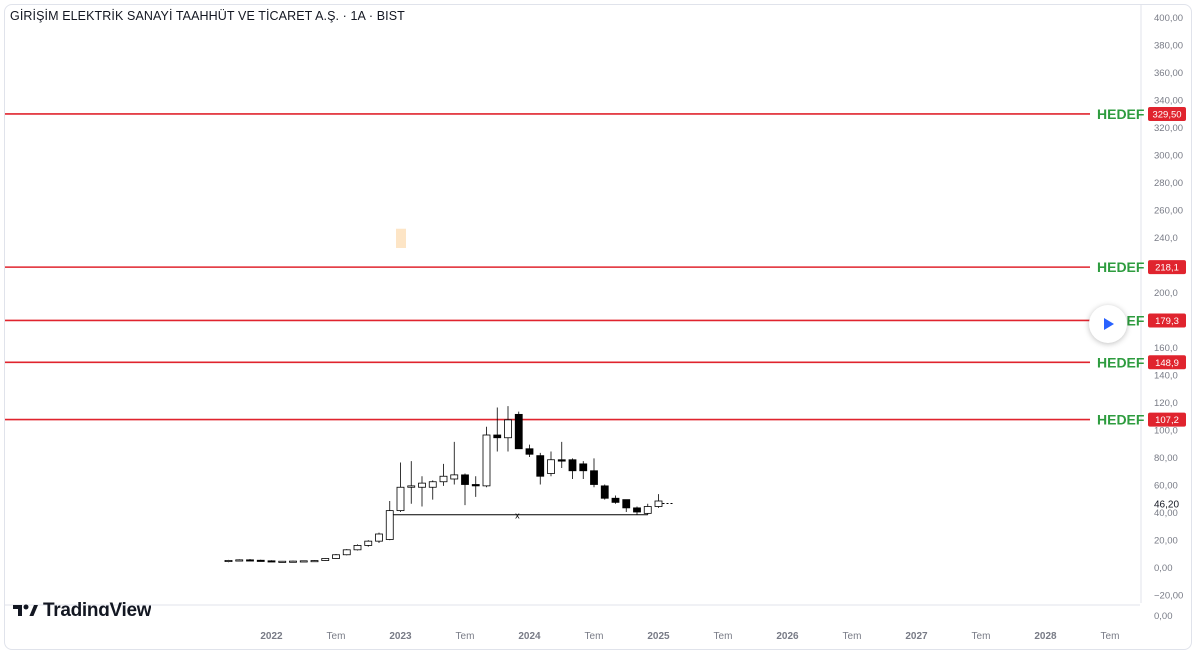 This screenshot has height=660, width=1200. What do you see at coordinates (1166, 376) in the screenshot?
I see `y-tick-label: 140,0` at bounding box center [1166, 376].